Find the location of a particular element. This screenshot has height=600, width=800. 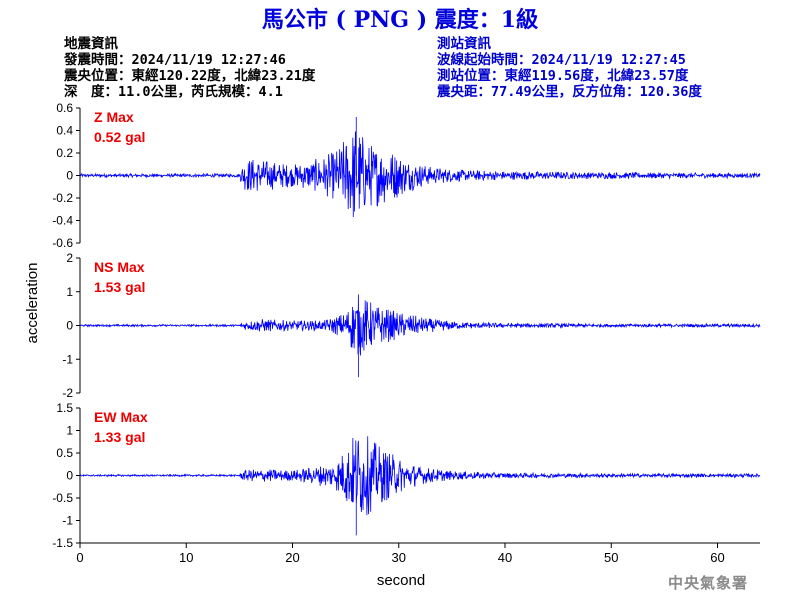

y-tick-label: 0.5 is located at coordinates (64, 453).